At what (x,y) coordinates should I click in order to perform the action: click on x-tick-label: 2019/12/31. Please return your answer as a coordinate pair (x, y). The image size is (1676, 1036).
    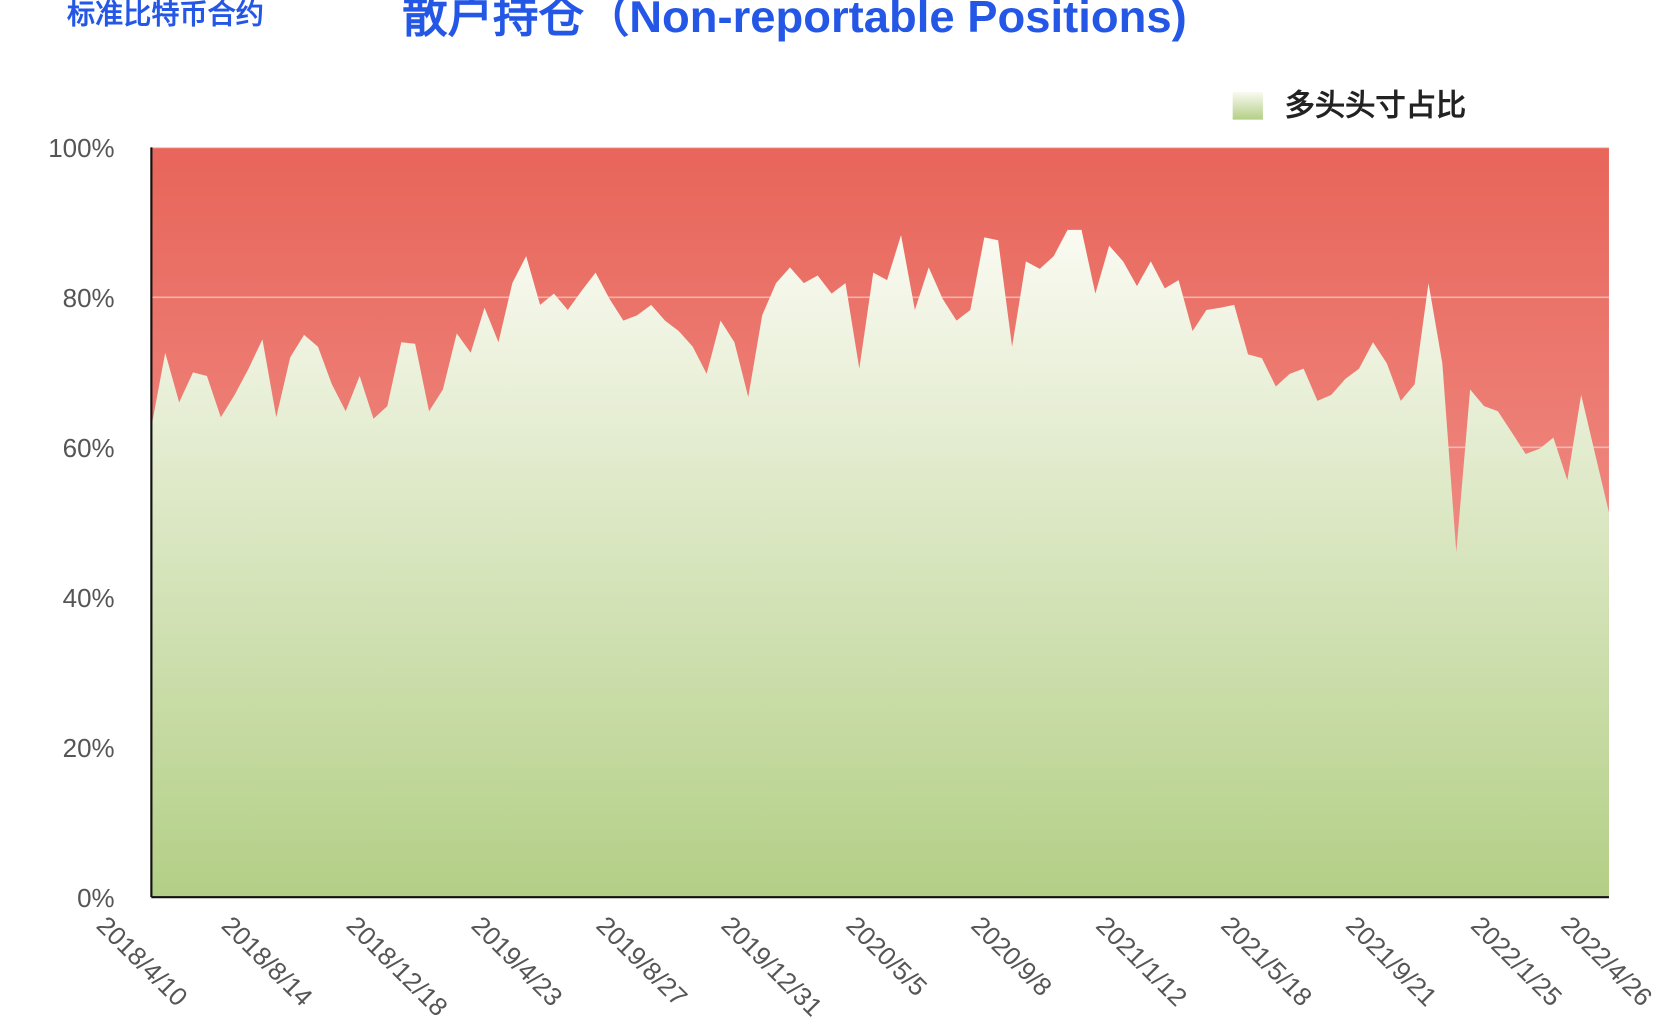
    Looking at the image, I should click on (772, 967).